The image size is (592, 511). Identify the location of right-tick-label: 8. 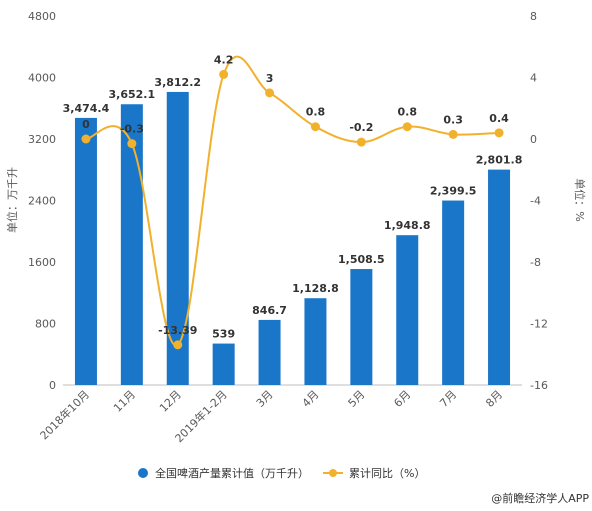
(533, 16).